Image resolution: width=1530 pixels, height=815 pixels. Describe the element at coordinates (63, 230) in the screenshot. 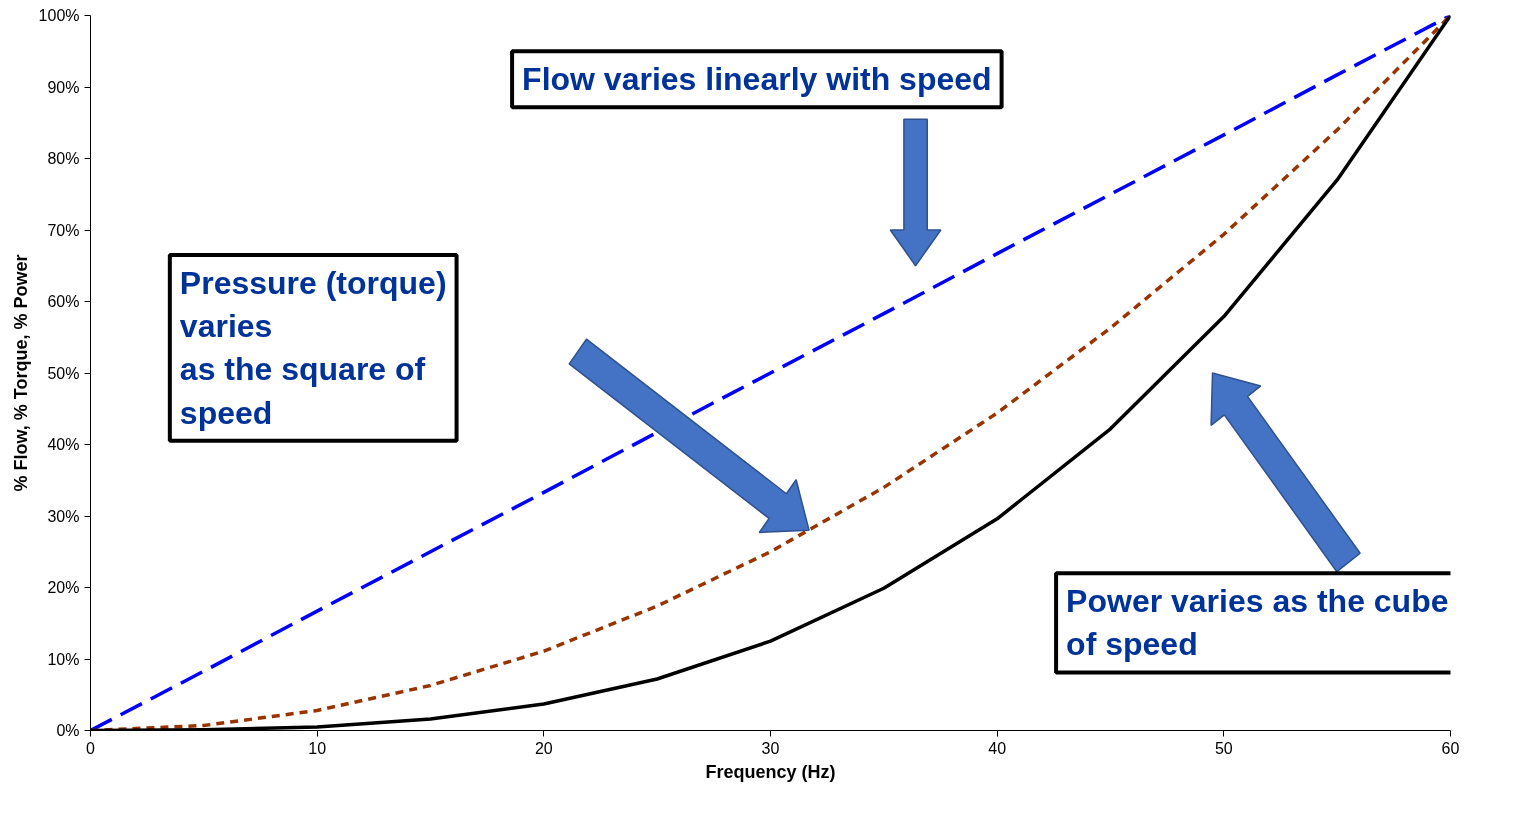

I see `y-tick-label: 70%` at that location.